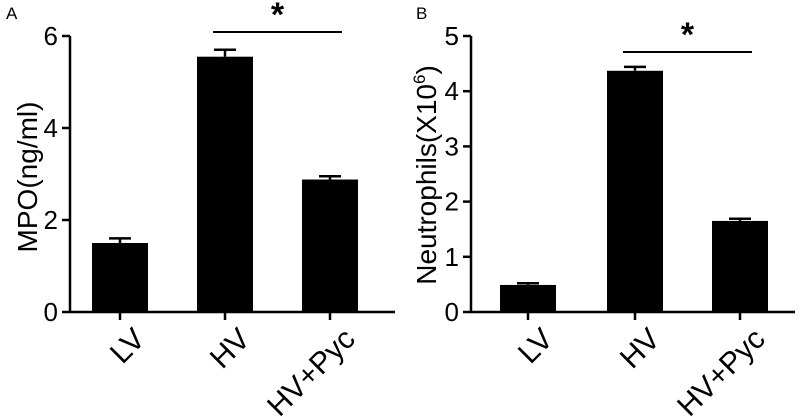 The width and height of the screenshot is (800, 417). Describe the element at coordinates (640, 348) in the screenshot. I see `panel-b-category-label: HV` at that location.